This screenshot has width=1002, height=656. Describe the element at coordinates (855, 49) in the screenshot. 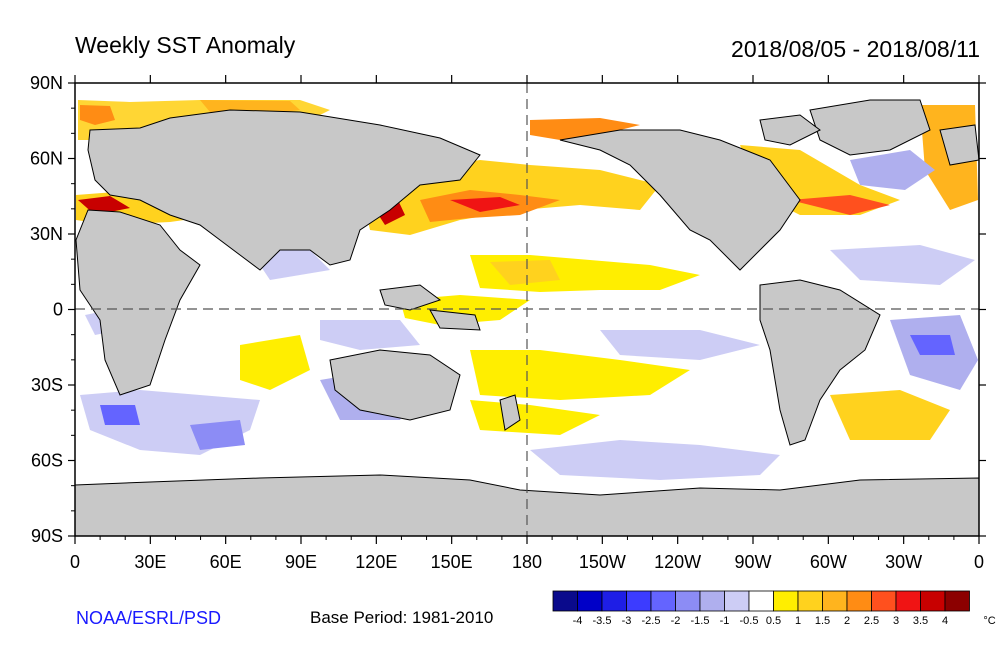

I see `date-range: 2018/08/05 - 2018/08/11` at that location.